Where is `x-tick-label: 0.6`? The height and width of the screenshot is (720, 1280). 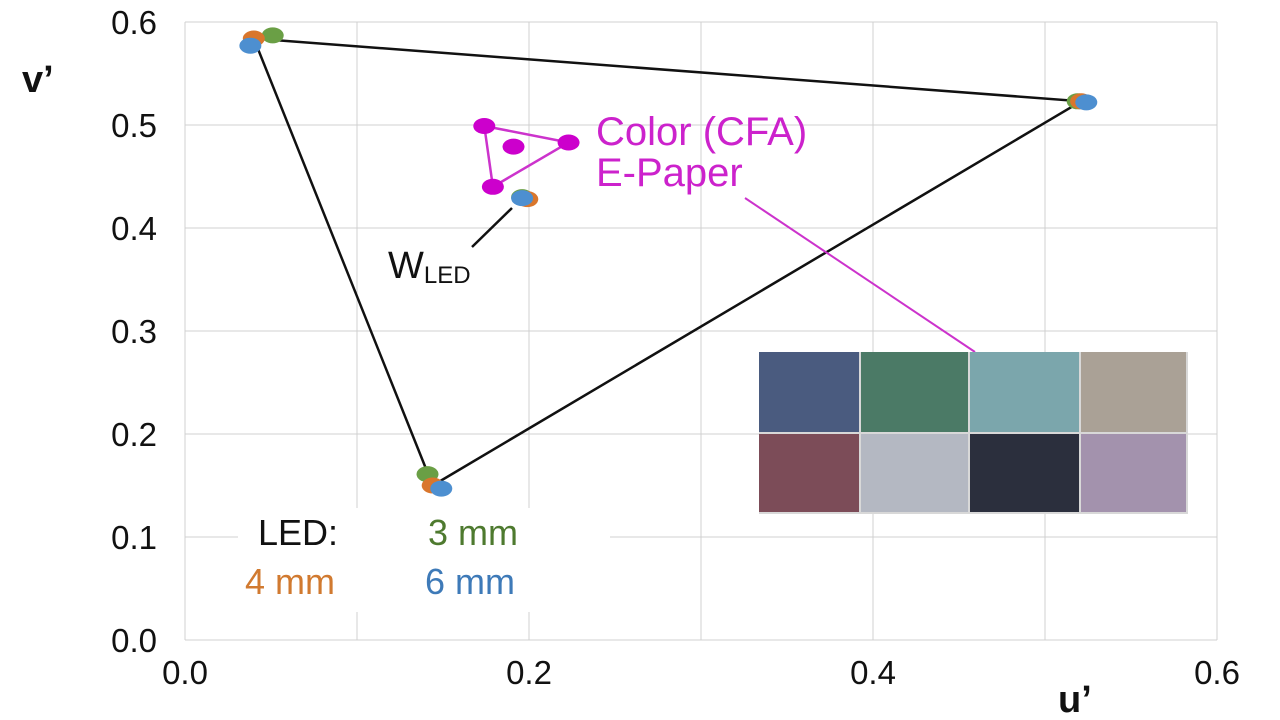 x-tick-label: 0.6 is located at coordinates (1217, 672).